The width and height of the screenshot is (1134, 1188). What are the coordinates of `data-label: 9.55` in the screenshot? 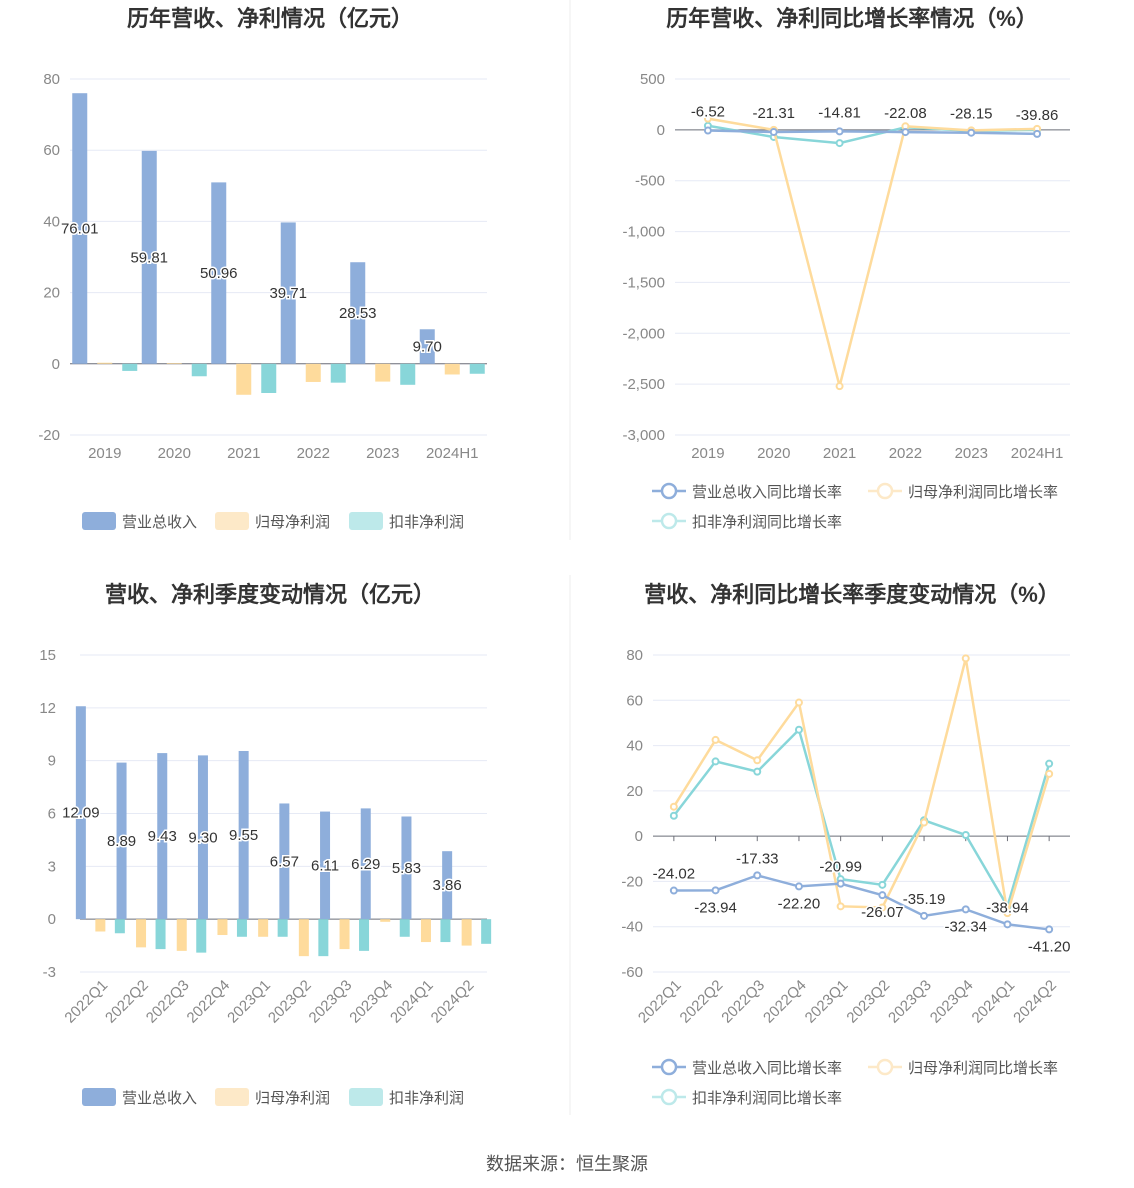 It's located at (243, 835).